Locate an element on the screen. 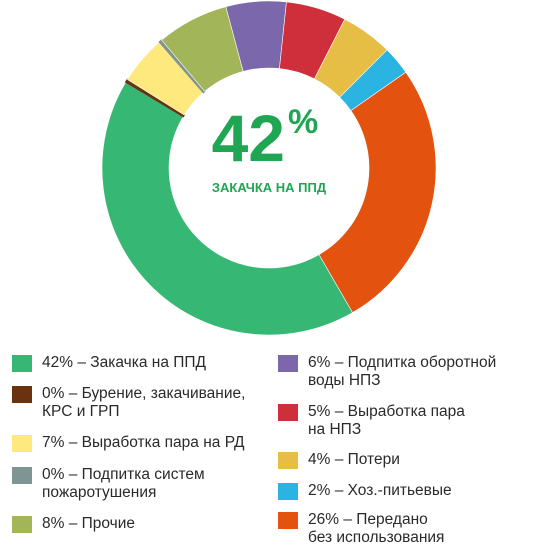 This screenshot has width=545, height=552. legend-label: 8% – Прочие is located at coordinates (89, 523).